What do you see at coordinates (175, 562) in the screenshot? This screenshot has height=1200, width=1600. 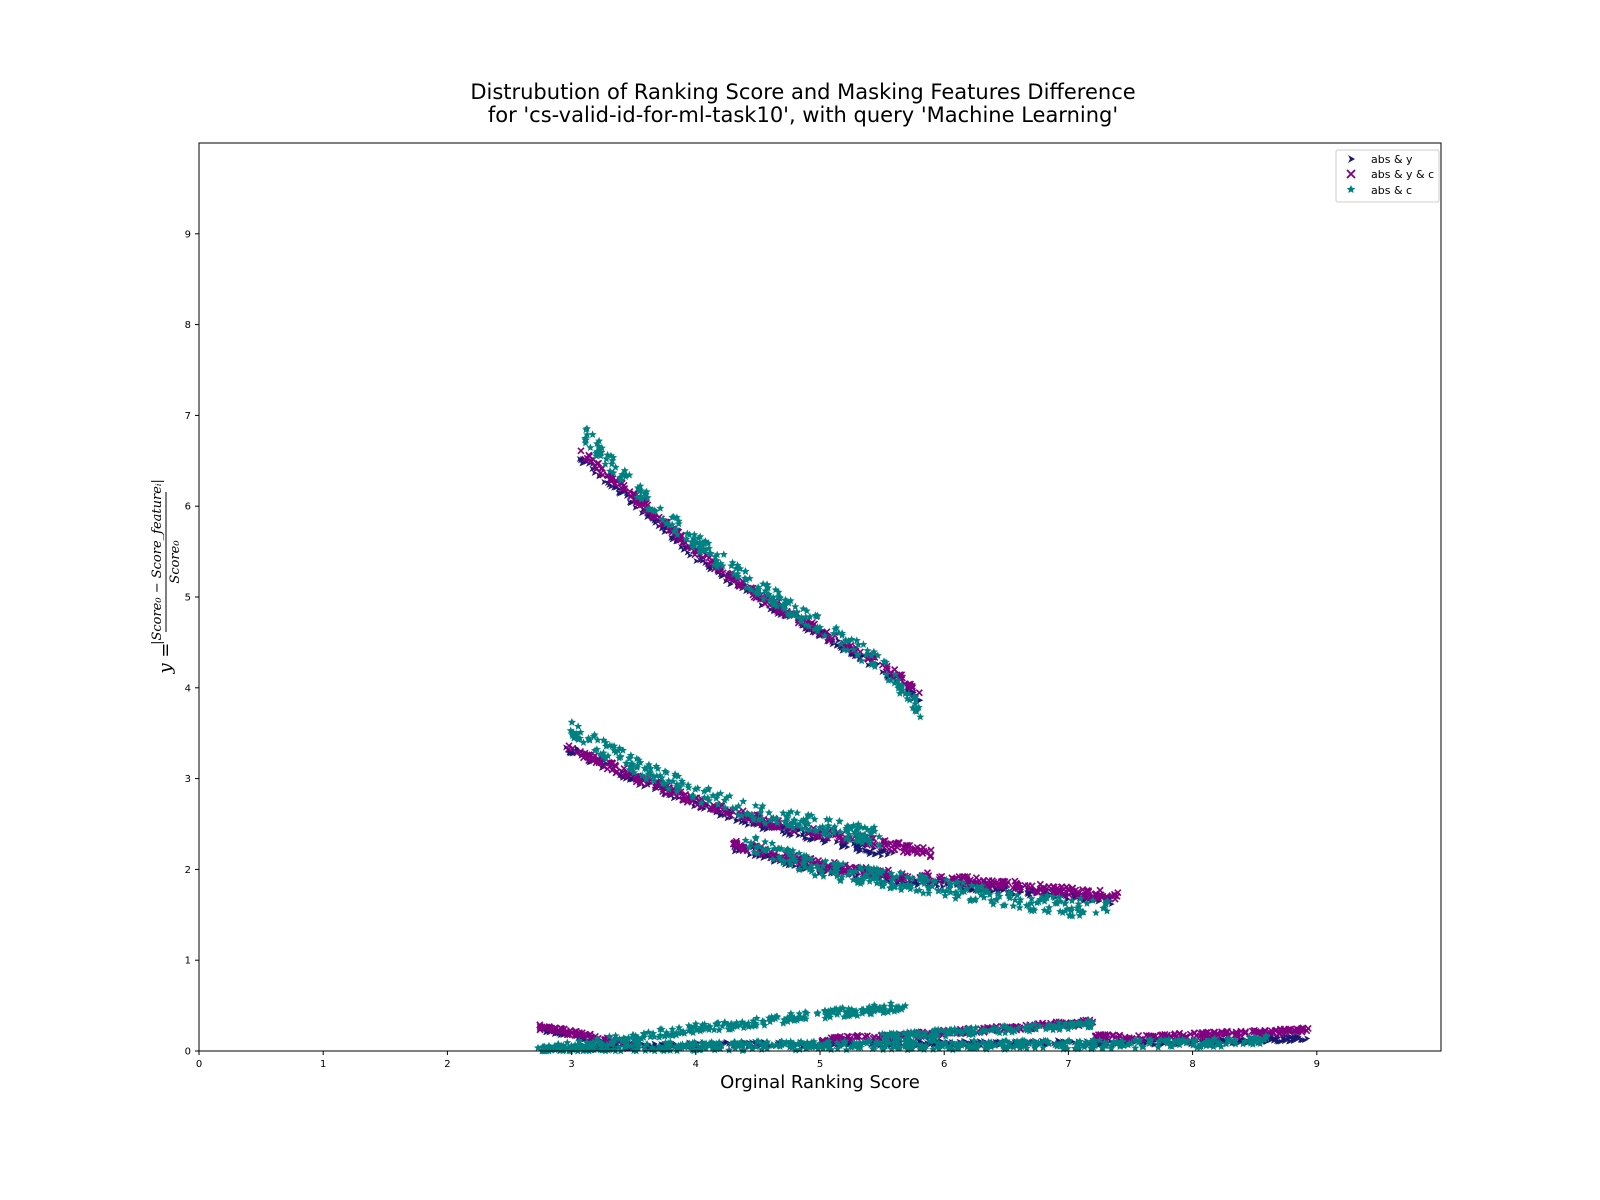 I see `y-axis-label-denominator: Score₀` at bounding box center [175, 562].